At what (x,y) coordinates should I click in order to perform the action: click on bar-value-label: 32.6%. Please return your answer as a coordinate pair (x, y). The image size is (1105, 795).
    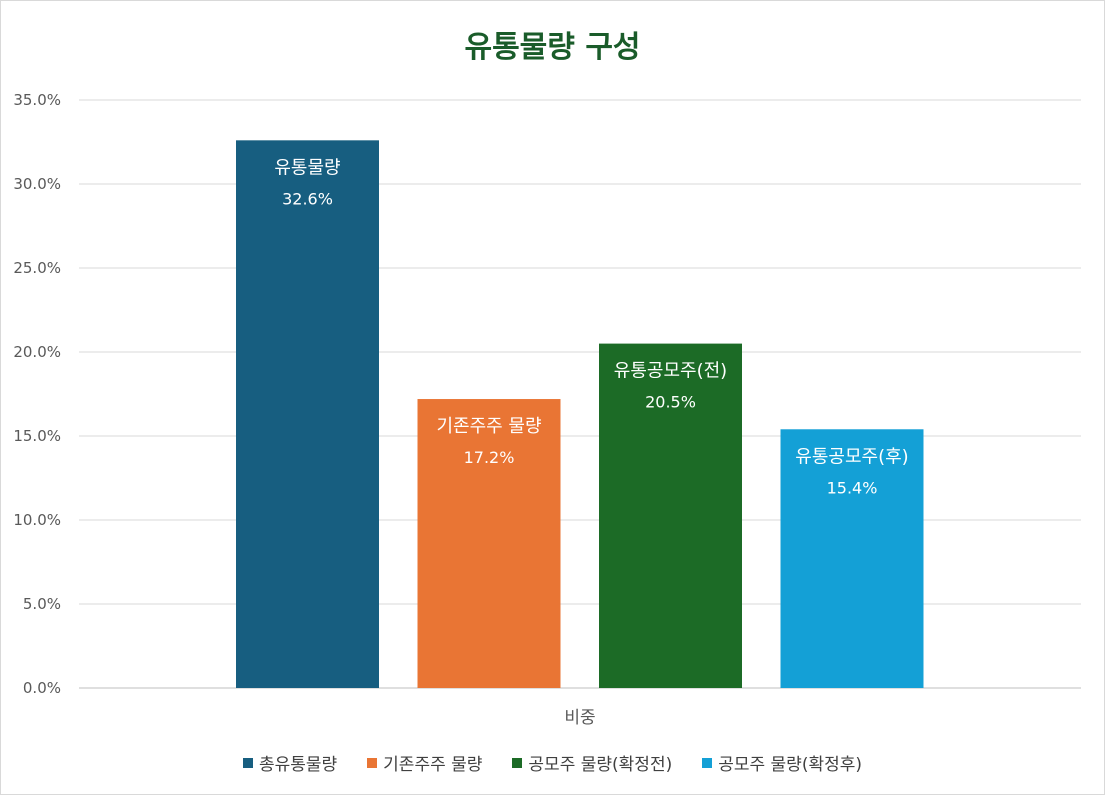
    Looking at the image, I should click on (307, 198).